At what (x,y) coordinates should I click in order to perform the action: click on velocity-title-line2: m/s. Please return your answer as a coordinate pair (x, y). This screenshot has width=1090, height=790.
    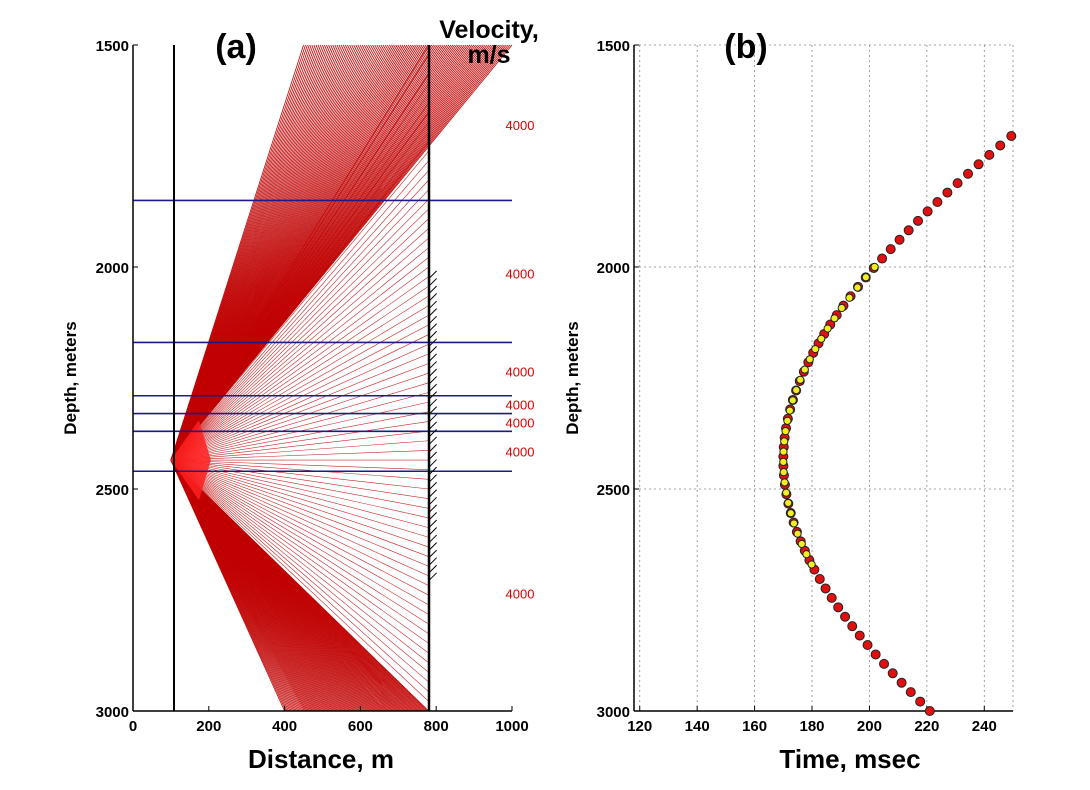
    Looking at the image, I should click on (488, 55).